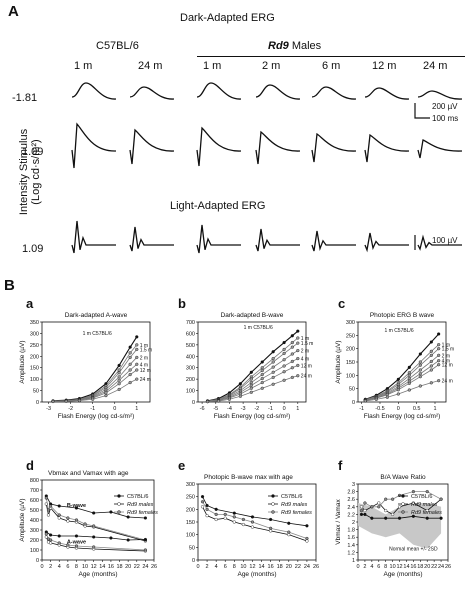 This screenshot has height=604, width=474. I want to click on x-tick-label: 24, so click(307, 567).